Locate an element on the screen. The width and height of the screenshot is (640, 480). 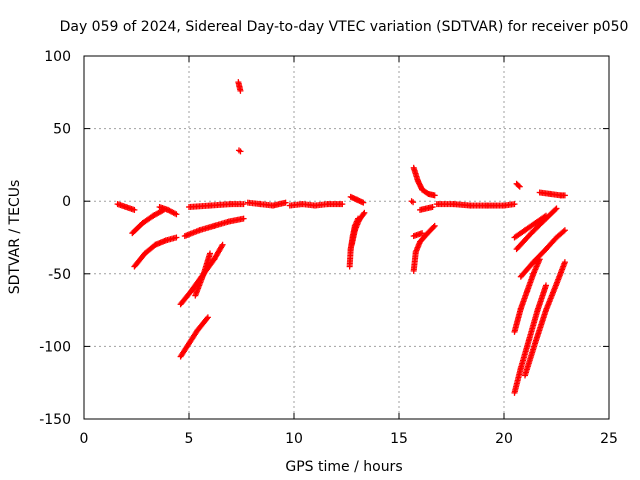
y-tick-label: 50 is located at coordinates (62, 130).